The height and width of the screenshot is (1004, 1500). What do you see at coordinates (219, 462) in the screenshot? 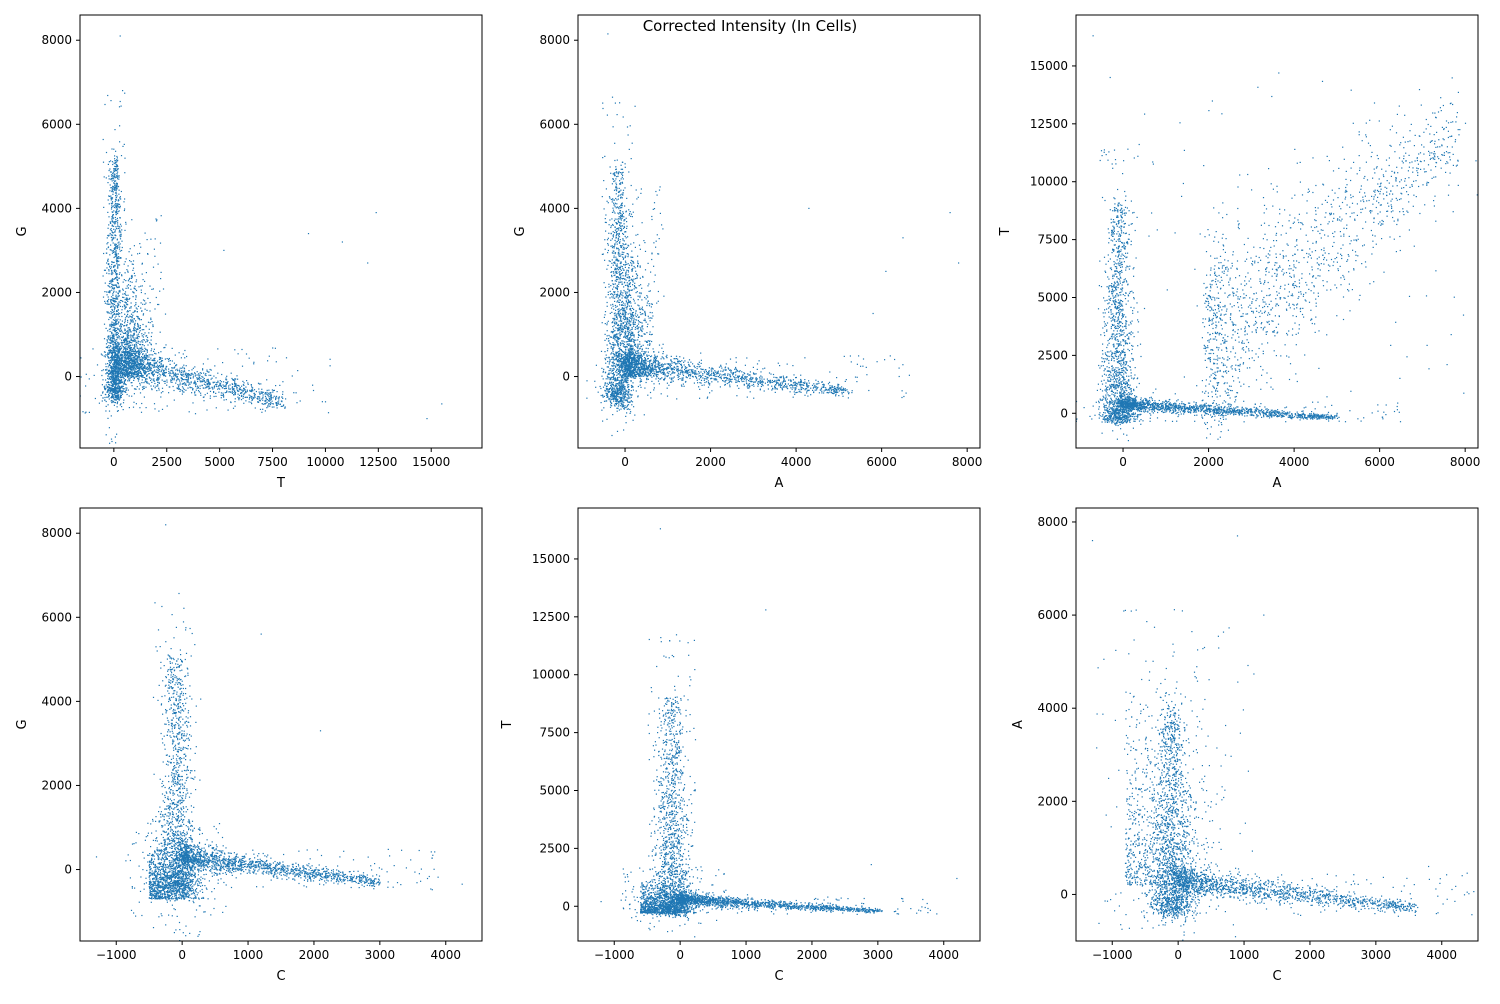
I see `x-tick-label: 5000` at bounding box center [219, 462].